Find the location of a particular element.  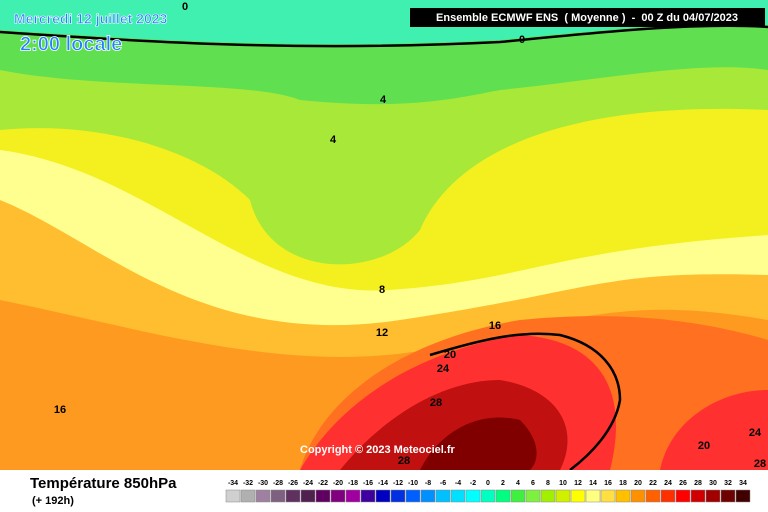

legend-label: 2 is located at coordinates (503, 483).